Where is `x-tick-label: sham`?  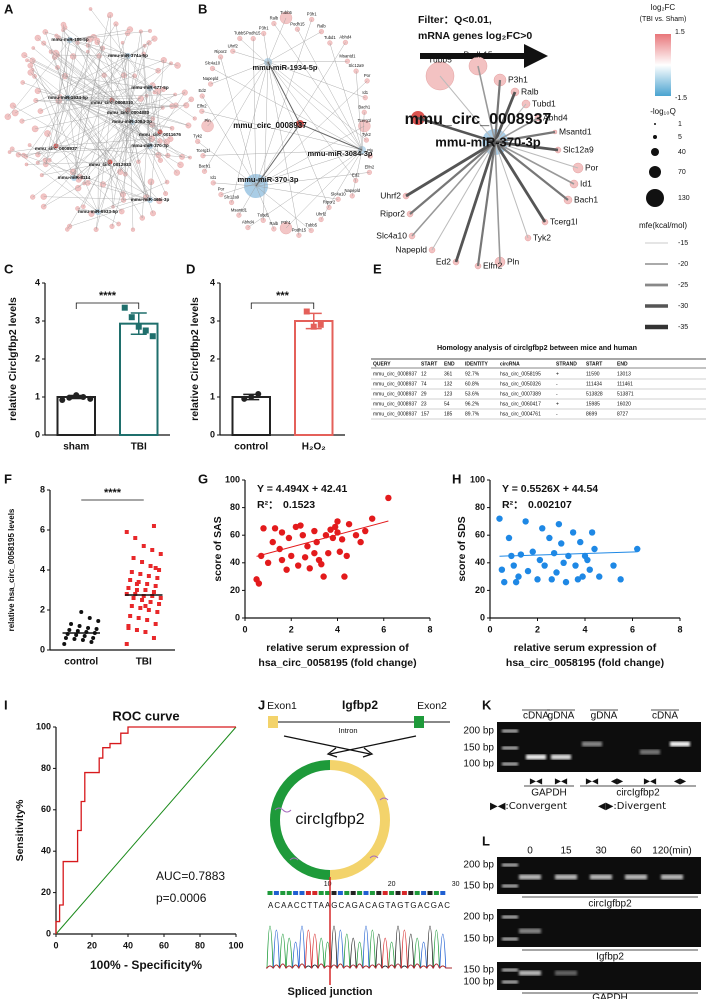 x-tick-label: sham is located at coordinates (76, 447).